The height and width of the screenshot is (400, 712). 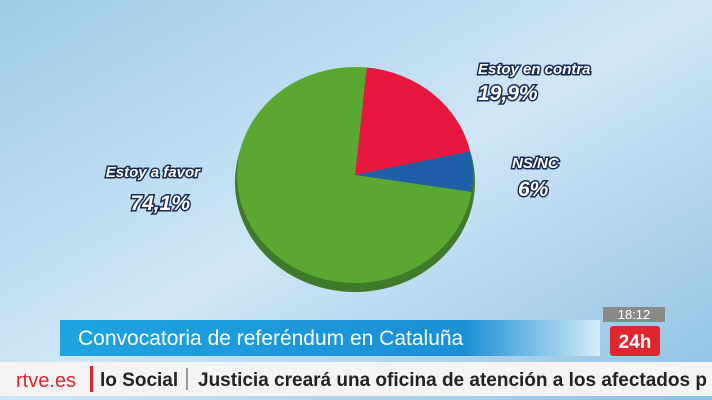 I want to click on clock-box, so click(x=634, y=314).